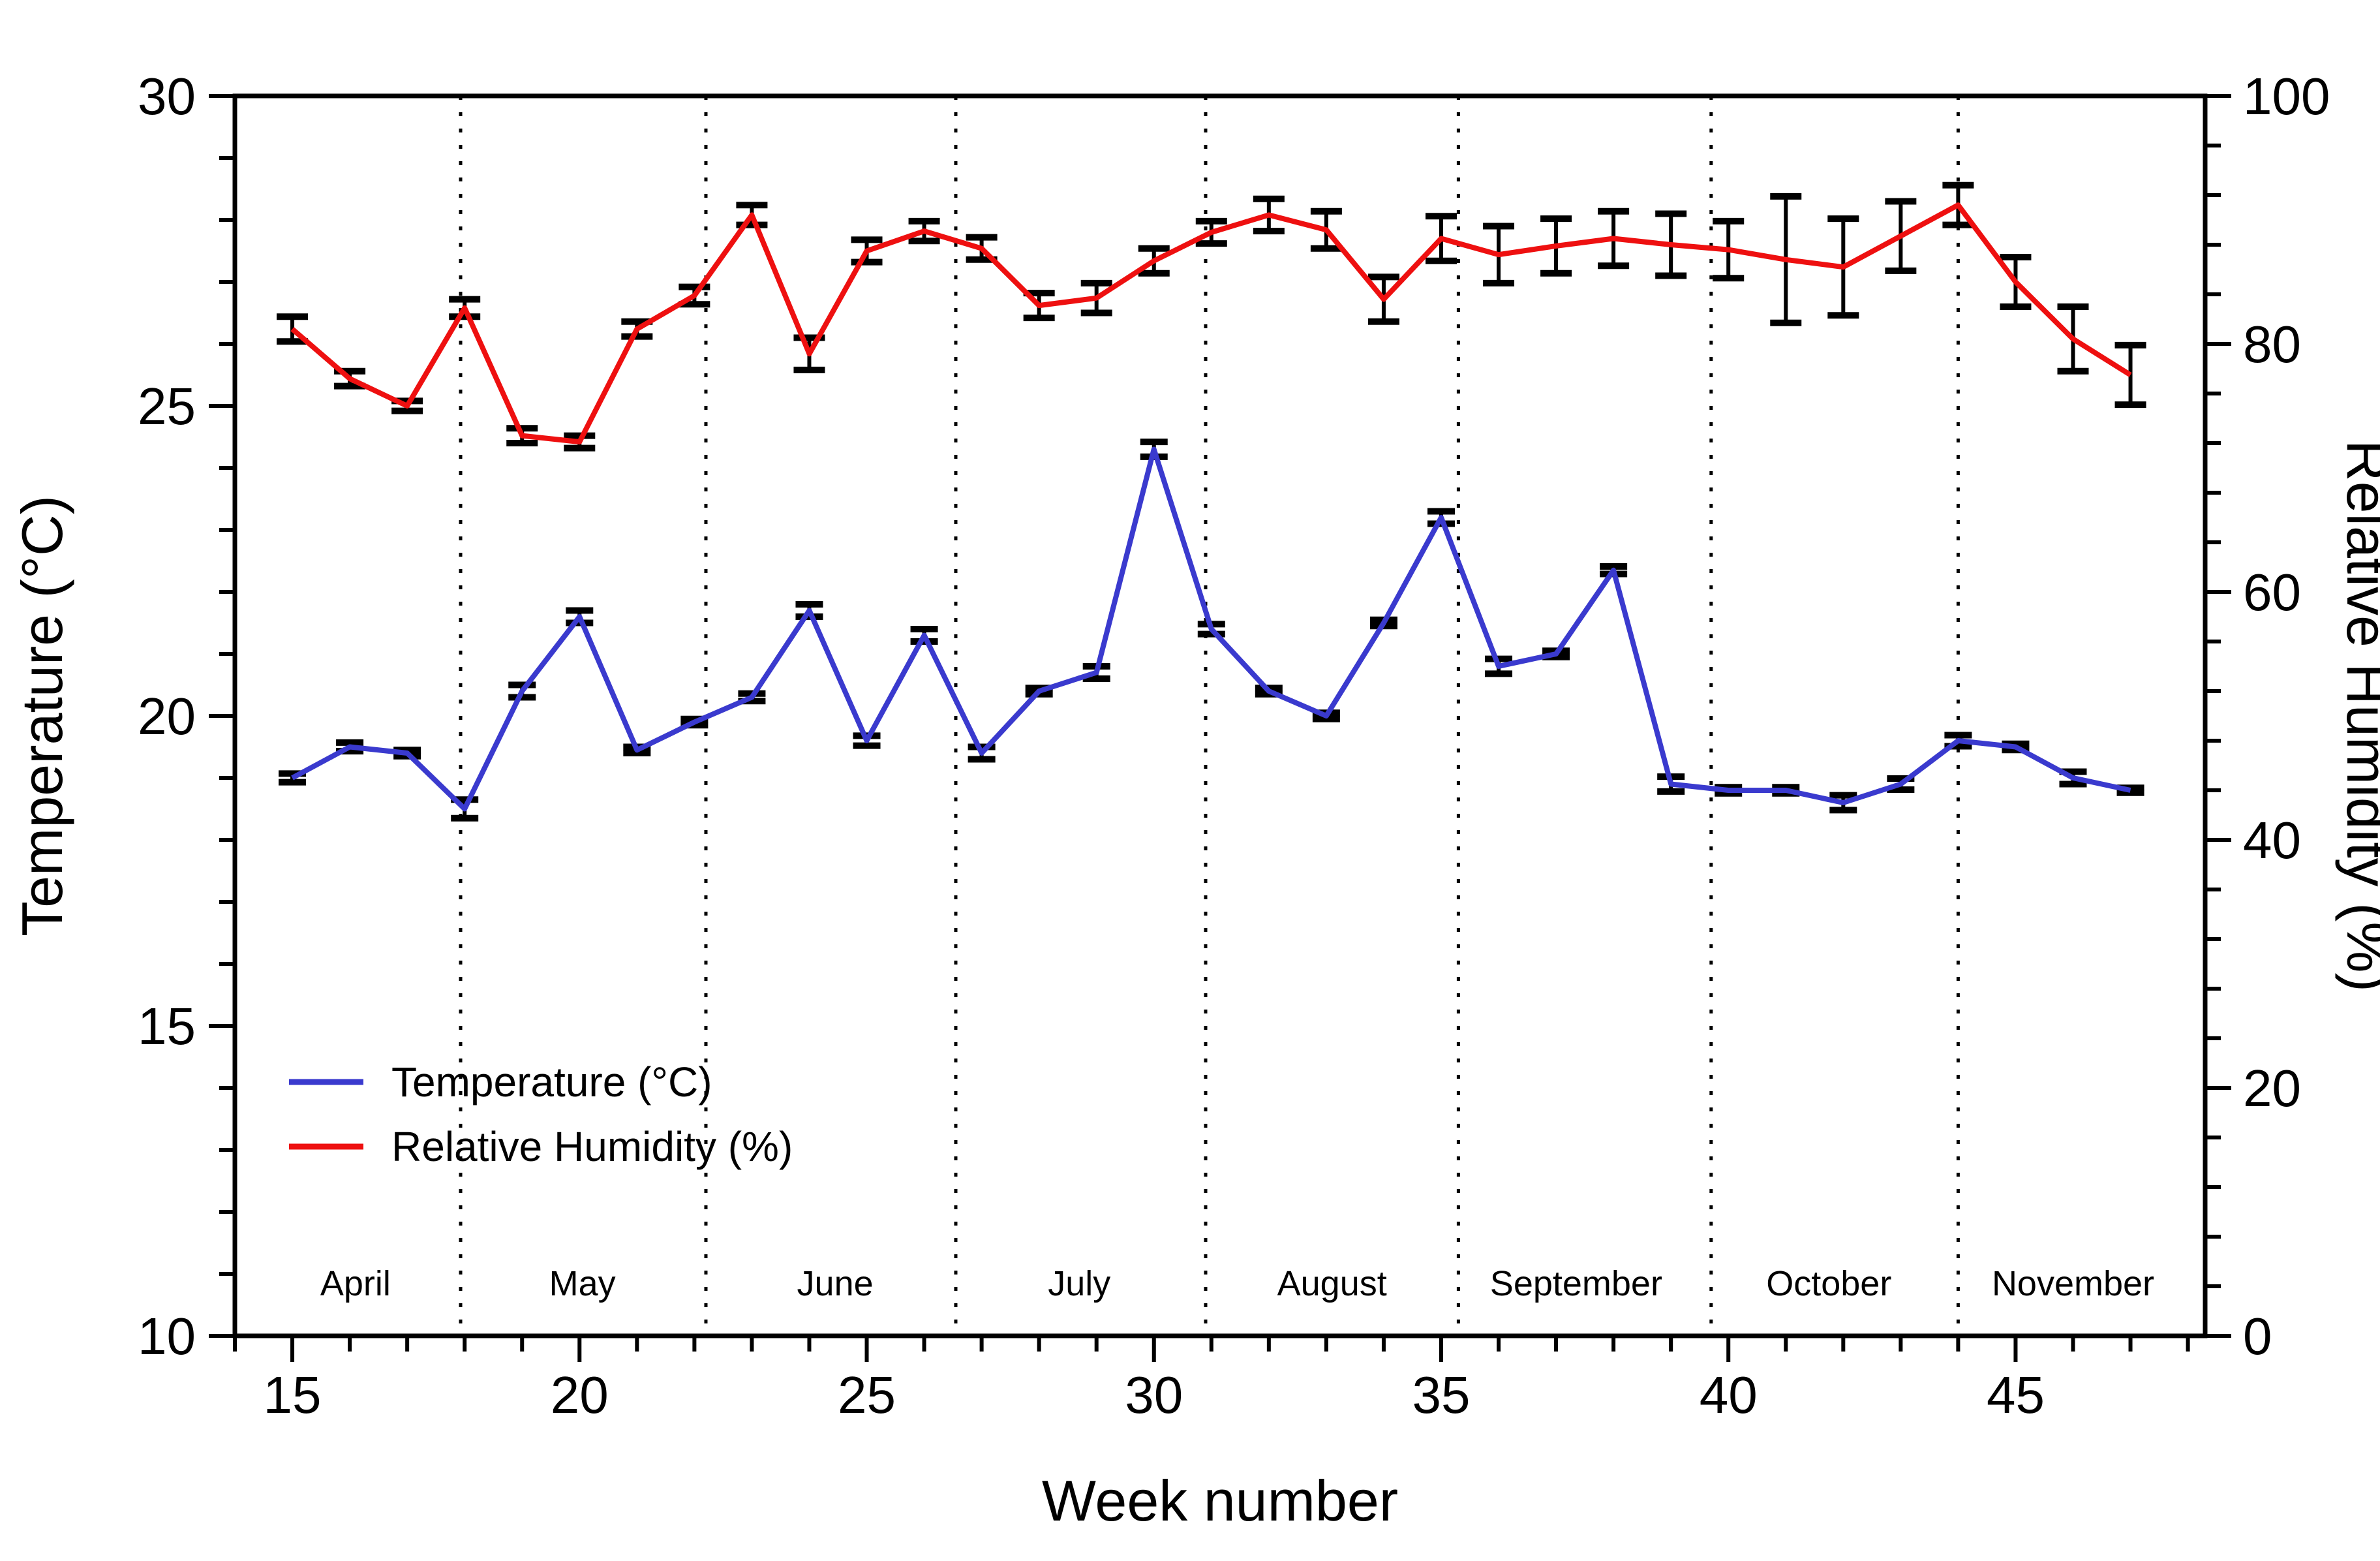 Image resolution: width=2380 pixels, height=1561 pixels. What do you see at coordinates (2016, 1395) in the screenshot?
I see `x-tick-label: 45` at bounding box center [2016, 1395].